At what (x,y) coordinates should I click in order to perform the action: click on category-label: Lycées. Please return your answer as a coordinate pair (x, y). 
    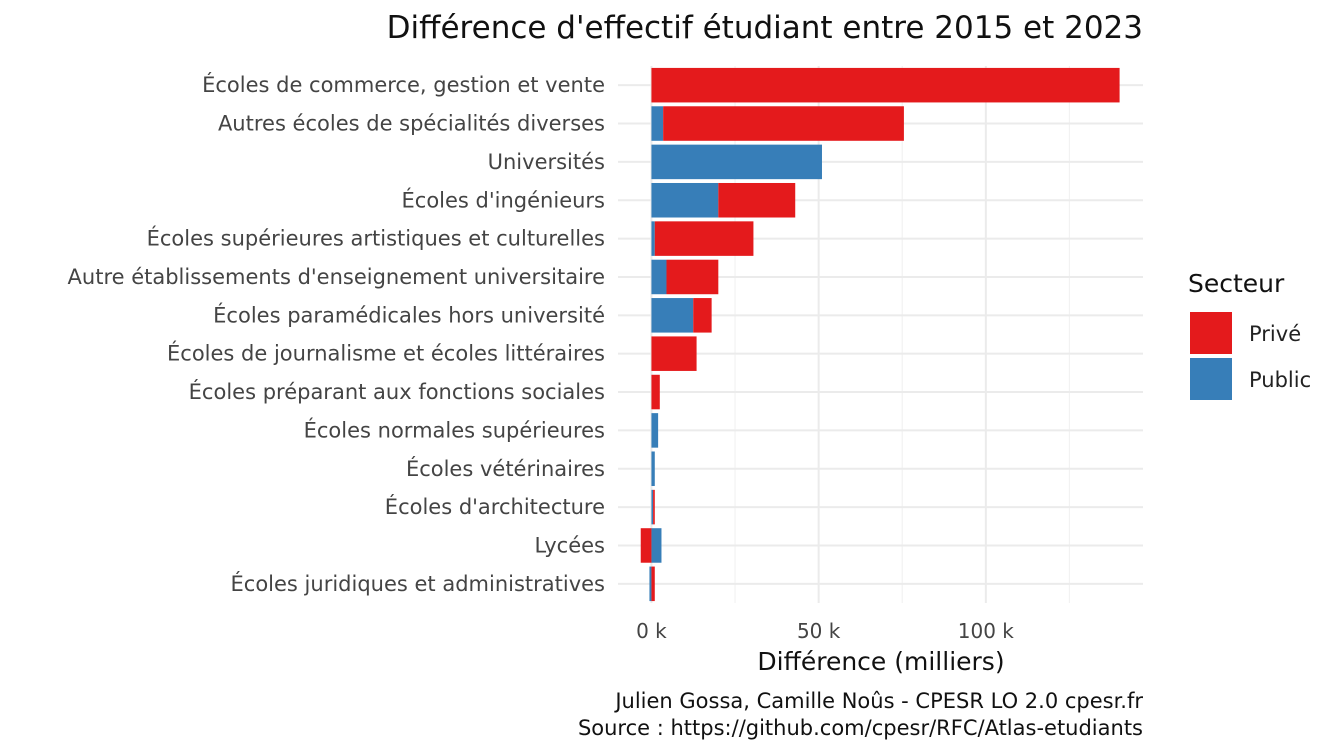
    Looking at the image, I should click on (569, 545).